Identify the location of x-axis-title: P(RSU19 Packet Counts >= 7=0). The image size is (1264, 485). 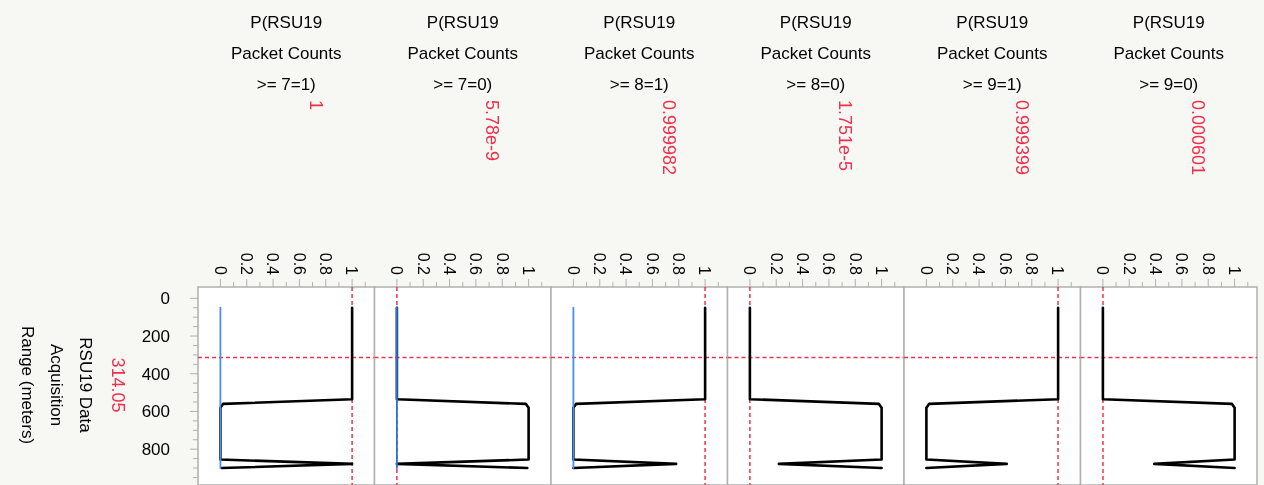
(463, 53).